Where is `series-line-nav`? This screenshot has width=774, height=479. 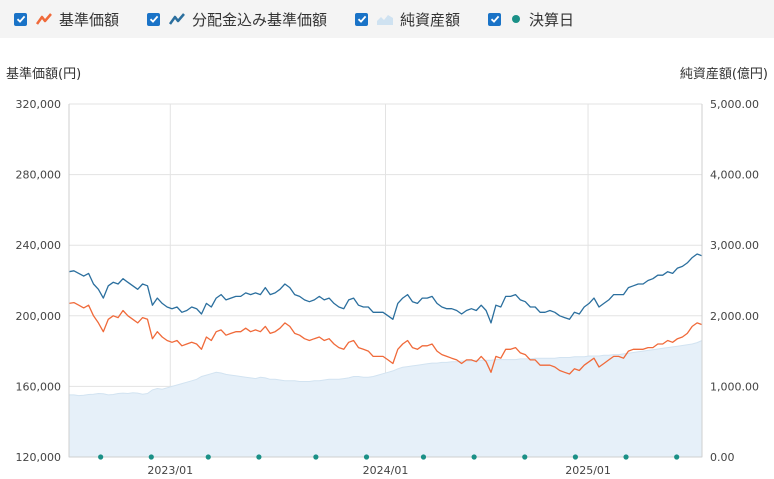 series-line-nav is located at coordinates (385, 338).